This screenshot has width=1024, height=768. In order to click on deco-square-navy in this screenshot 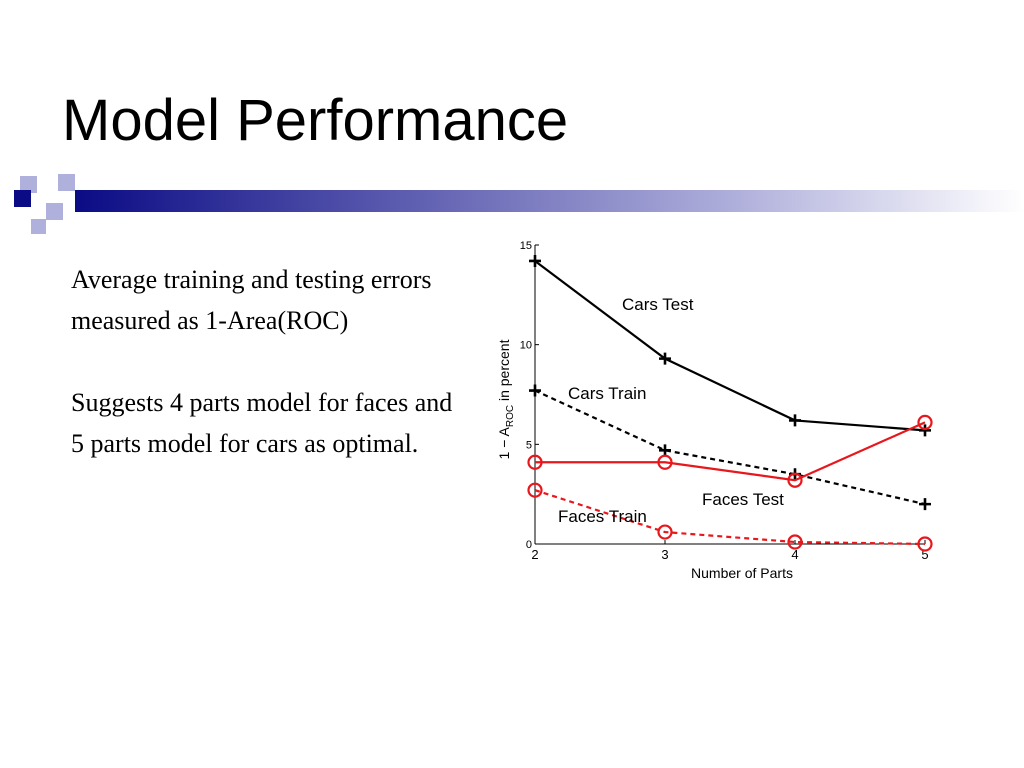, I will do `click(22, 198)`.